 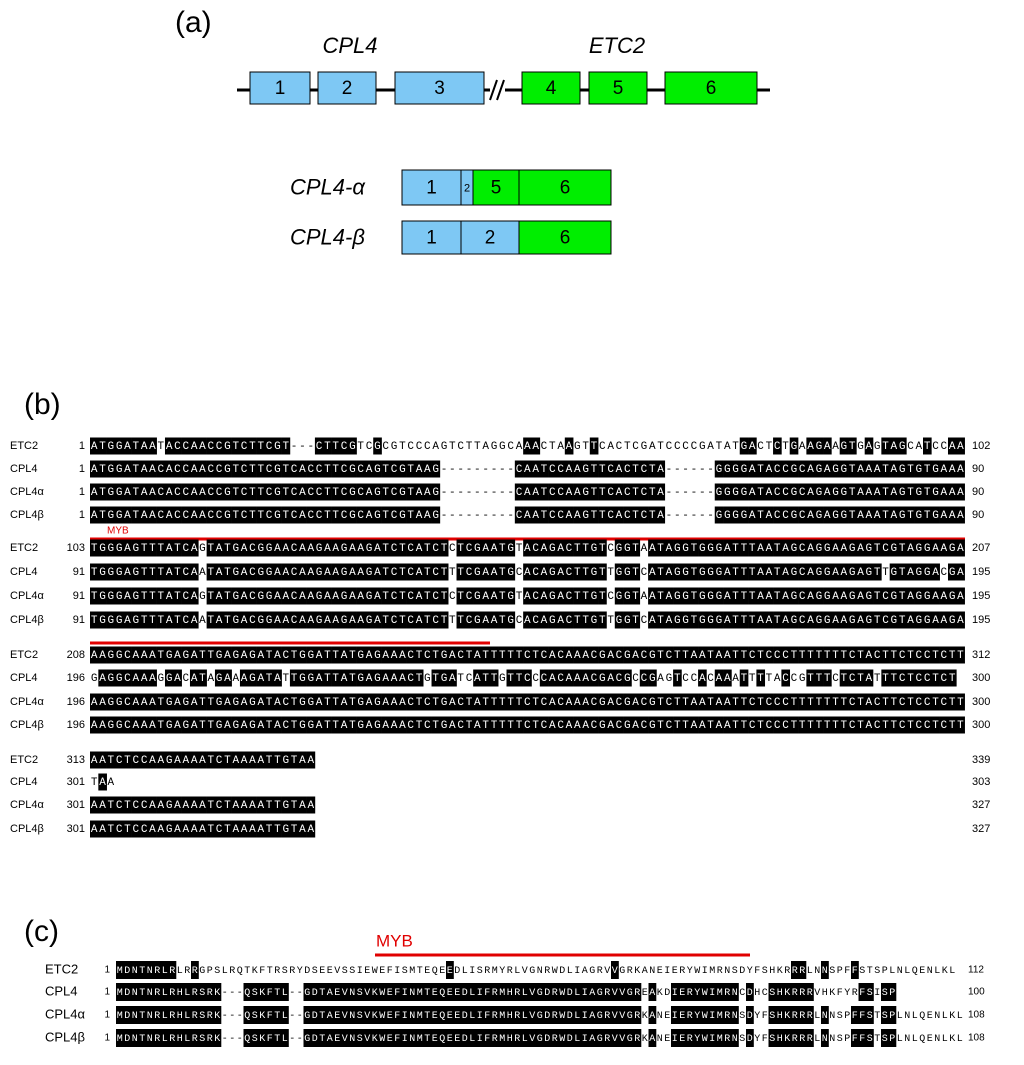 I want to click on start-position: 301, so click(x=76, y=782).